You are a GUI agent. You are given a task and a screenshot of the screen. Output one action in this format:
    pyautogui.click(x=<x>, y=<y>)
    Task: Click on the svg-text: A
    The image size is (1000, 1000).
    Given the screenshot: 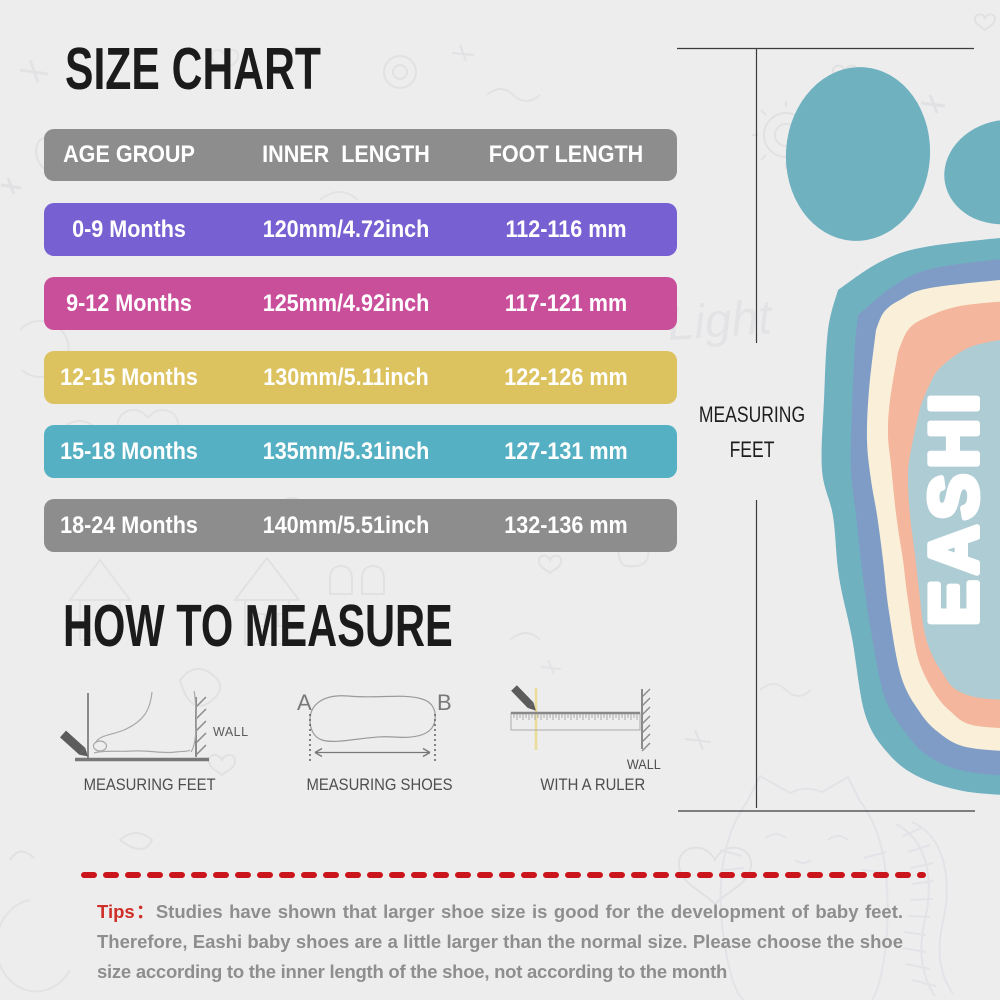 What is the action you would take?
    pyautogui.click(x=304, y=702)
    